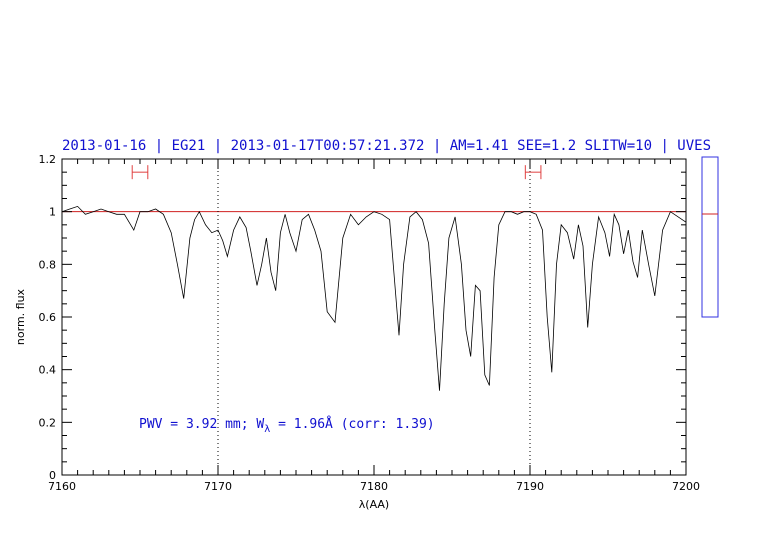 This screenshot has width=782, height=542. What do you see at coordinates (52, 212) in the screenshot?
I see `y-tick-label: 1` at bounding box center [52, 212].